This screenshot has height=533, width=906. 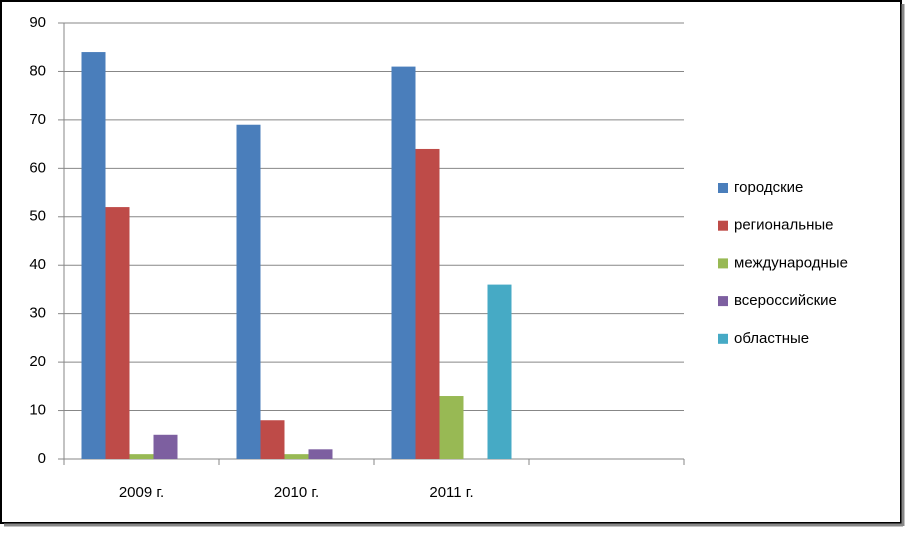 What do you see at coordinates (791, 262) in the screenshot?
I see `legend-label: международные` at bounding box center [791, 262].